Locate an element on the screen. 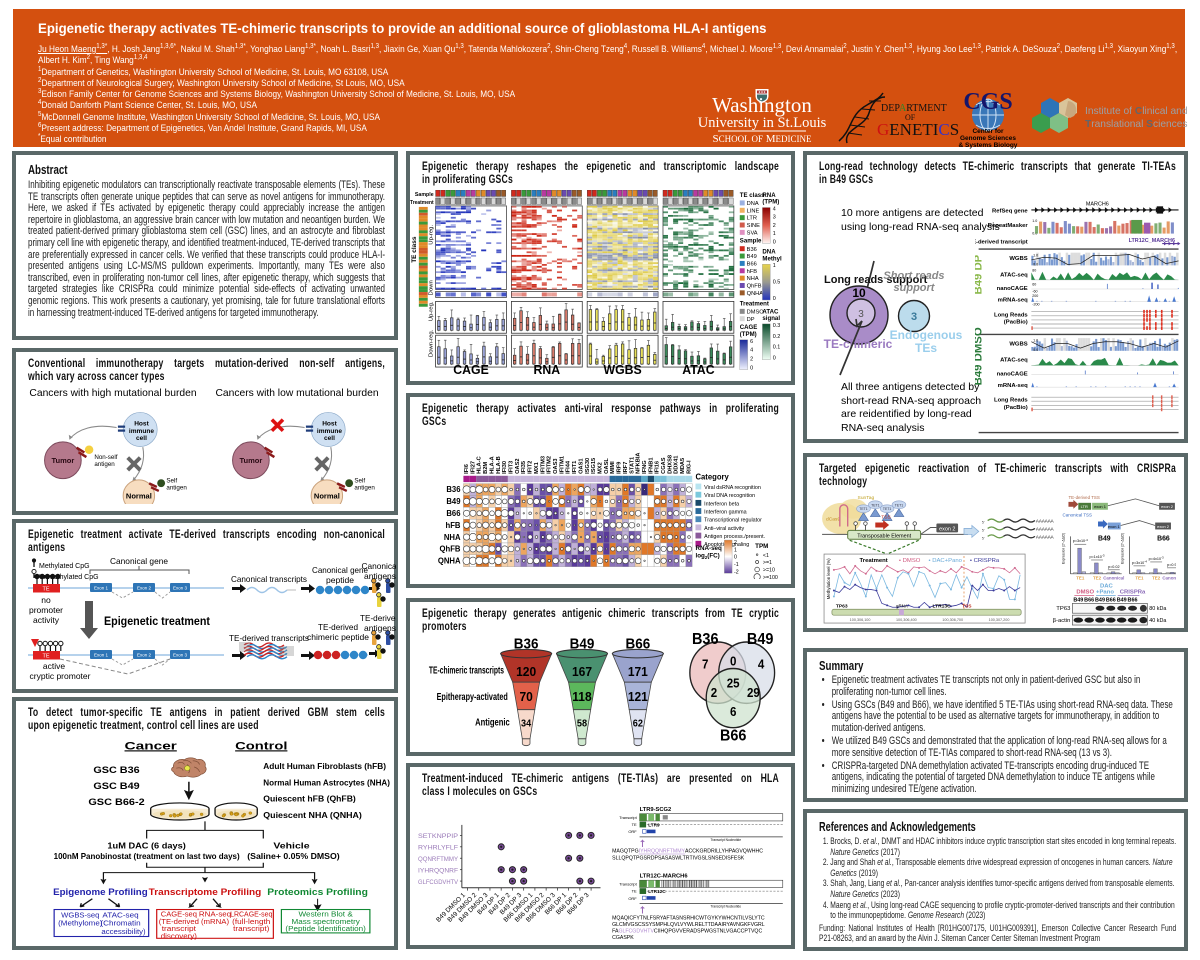 Image resolution: width=1200 pixels, height=960 pixels. svg-text: Center for is located at coordinates (988, 131).